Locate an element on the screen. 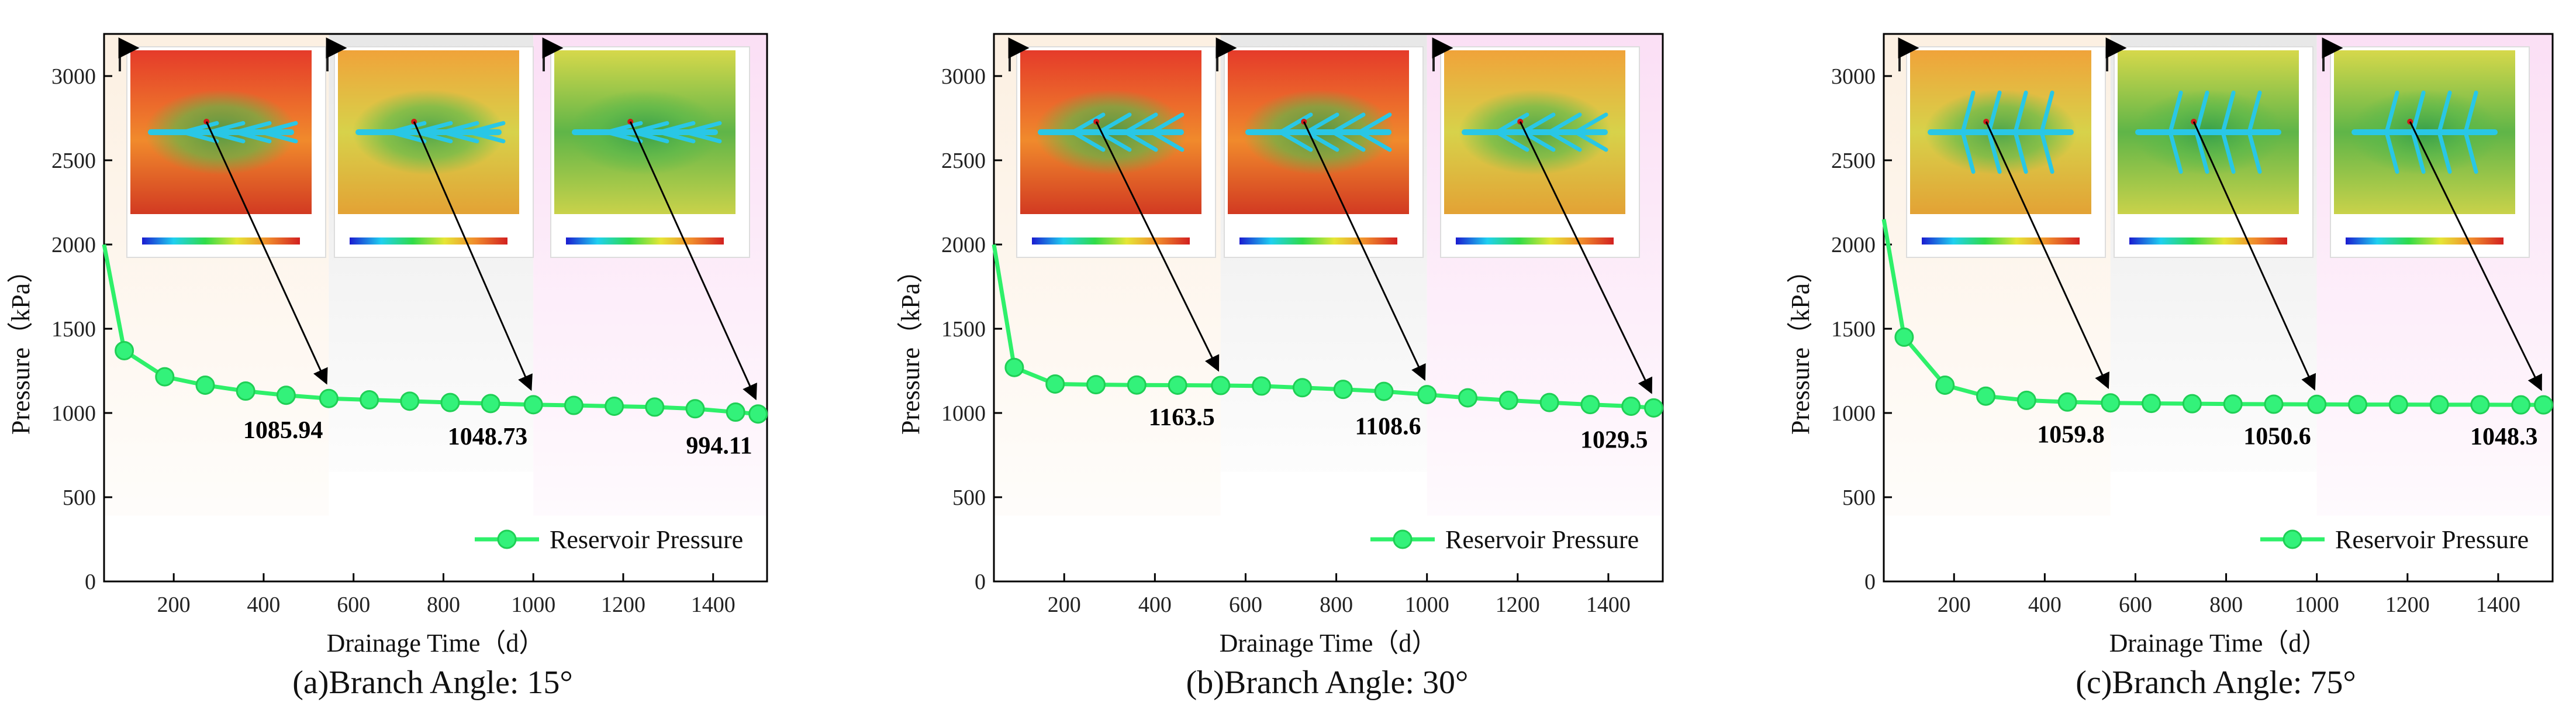  panel-caption: (c)Branch Angle: 75° is located at coordinates (2216, 683).